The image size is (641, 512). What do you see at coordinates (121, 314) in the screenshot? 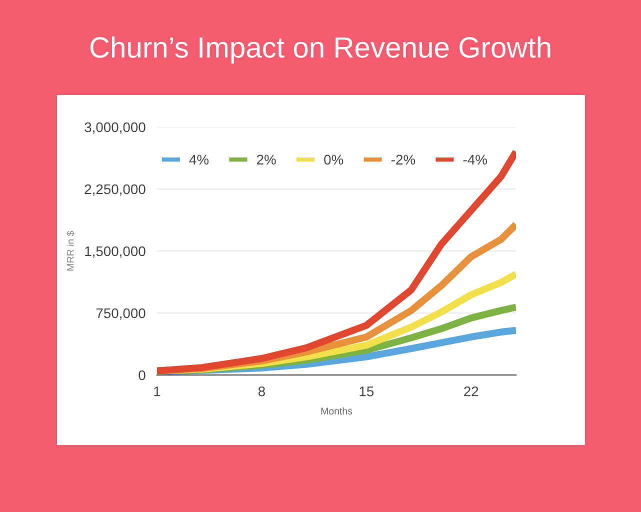
I see `y-tick-label: 750,000` at bounding box center [121, 314].